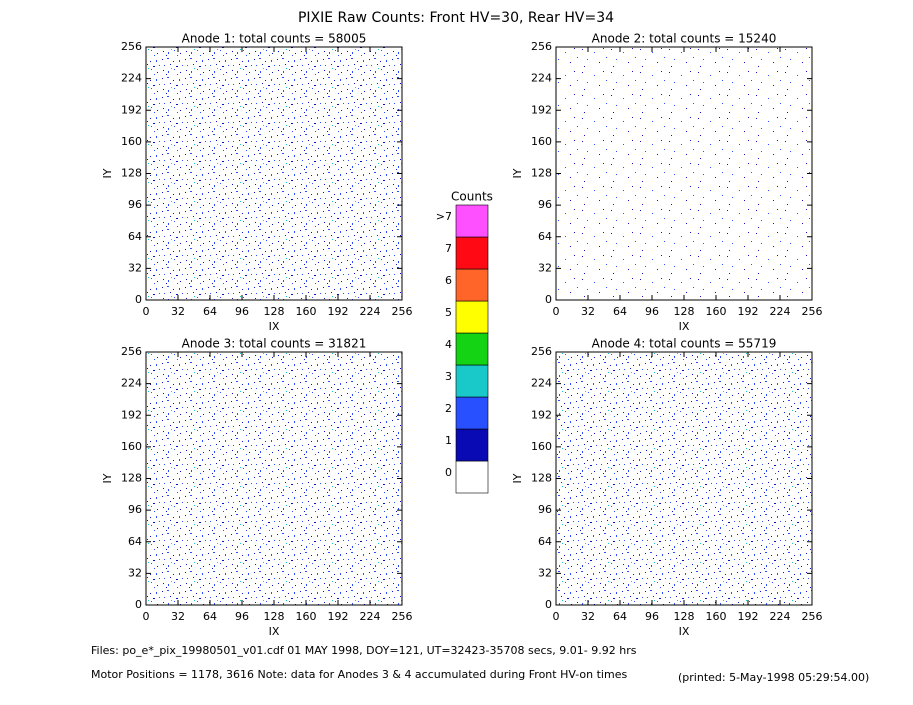 Image resolution: width=913 pixels, height=705 pixels. I want to click on colorbar-label: 3, so click(448, 376).